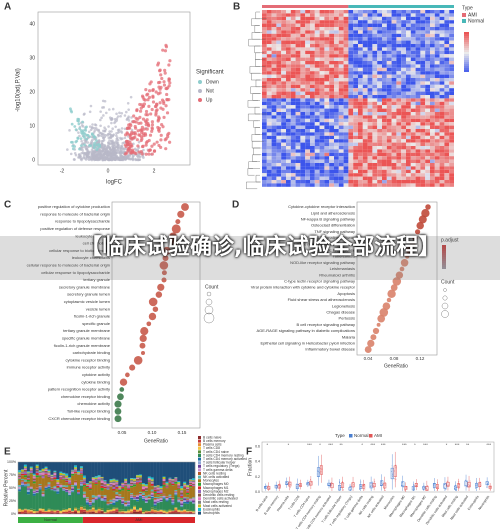 This screenshot has height=529, width=500. What do you see at coordinates (209, 100) in the screenshot?
I see `label: Up` at bounding box center [209, 100].